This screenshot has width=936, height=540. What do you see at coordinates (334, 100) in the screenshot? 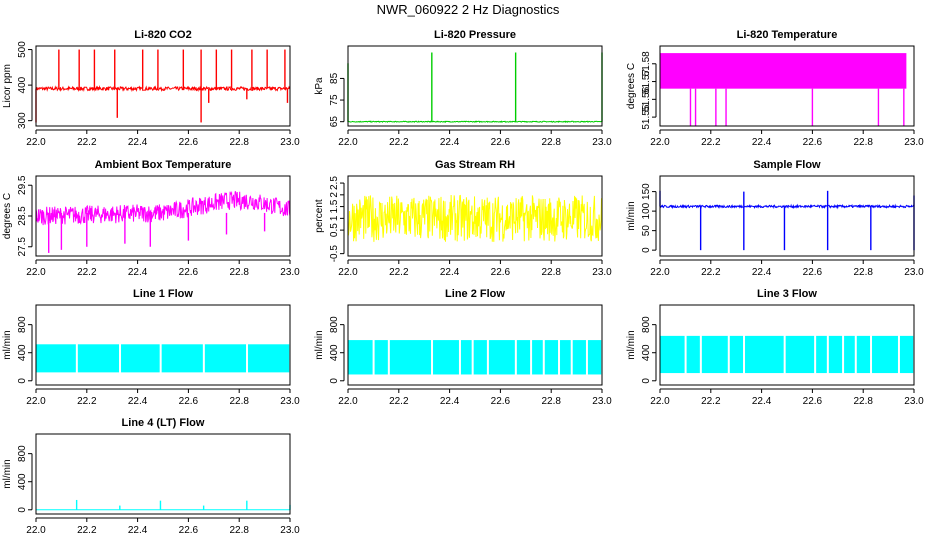
I see `y-tick-label: 75` at bounding box center [334, 100].